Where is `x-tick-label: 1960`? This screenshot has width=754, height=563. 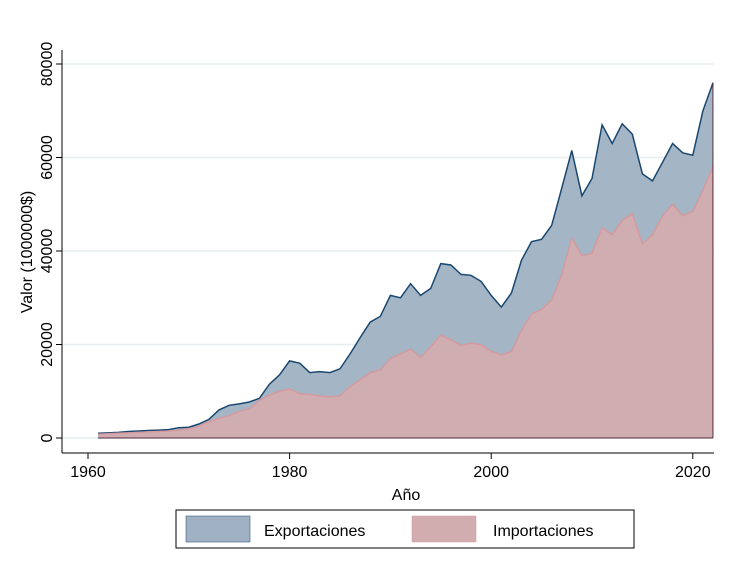
x-tick-label: 1960 is located at coordinates (88, 472).